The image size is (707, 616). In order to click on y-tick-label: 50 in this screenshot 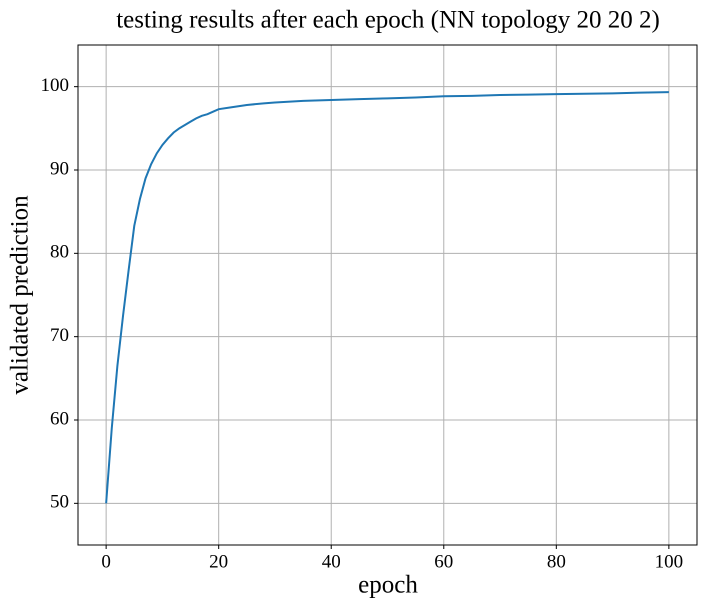, I will do `click(59, 502)`.